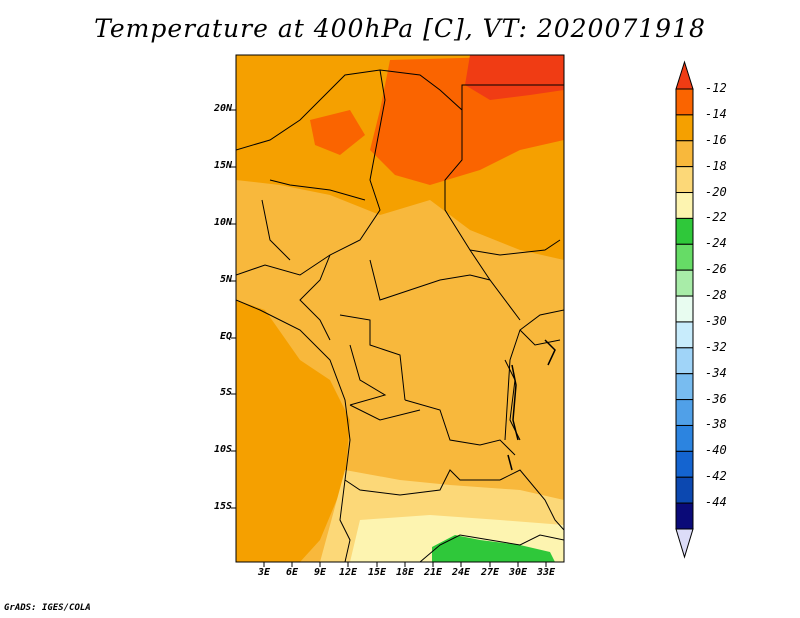 This screenshot has height=618, width=800. Describe the element at coordinates (716, 320) in the screenshot. I see `colorbar-label: -30` at that location.